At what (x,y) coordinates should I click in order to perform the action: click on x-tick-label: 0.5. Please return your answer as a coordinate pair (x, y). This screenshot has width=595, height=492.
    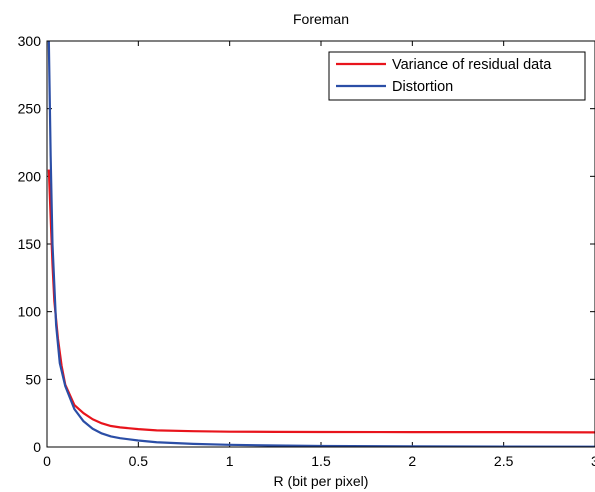
    Looking at the image, I should click on (139, 461).